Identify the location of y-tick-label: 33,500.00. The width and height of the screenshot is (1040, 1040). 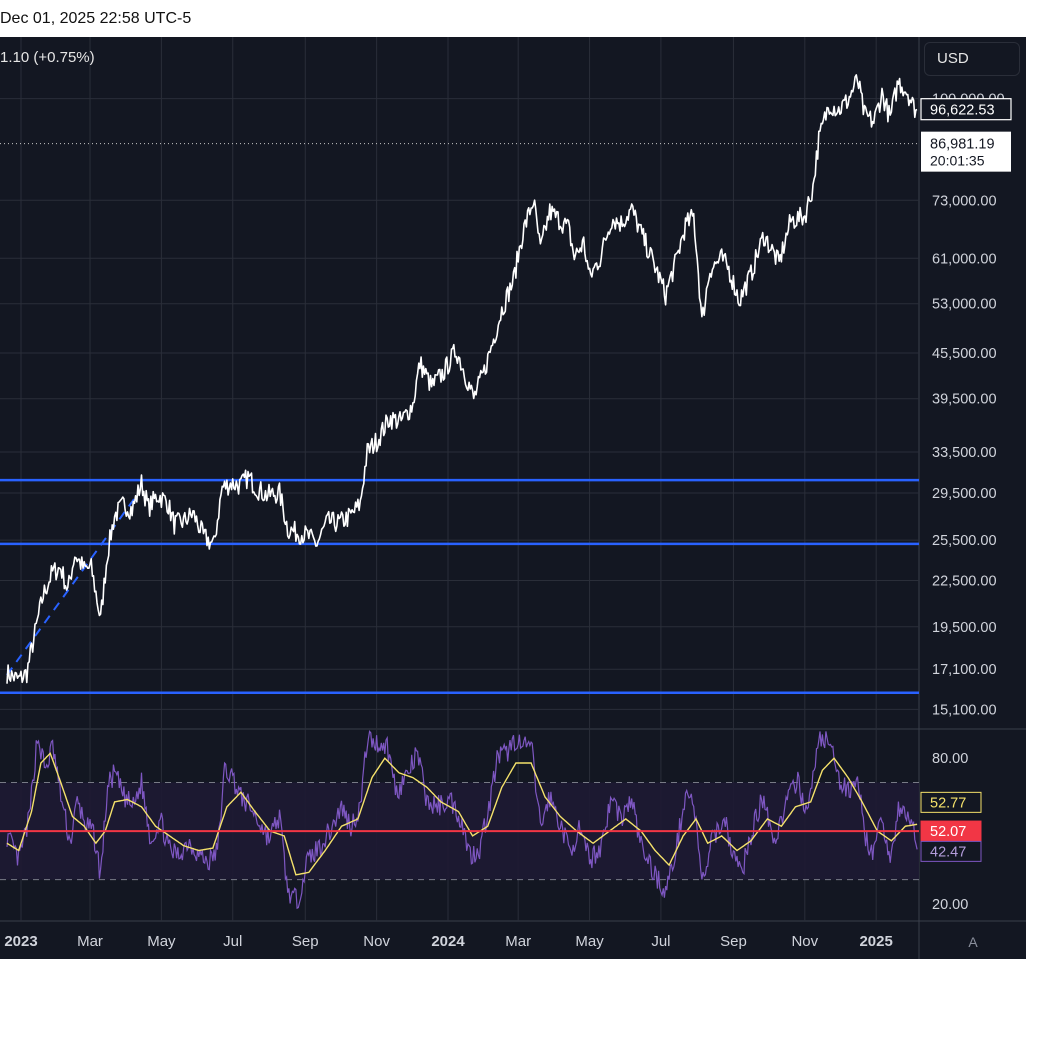
(964, 453).